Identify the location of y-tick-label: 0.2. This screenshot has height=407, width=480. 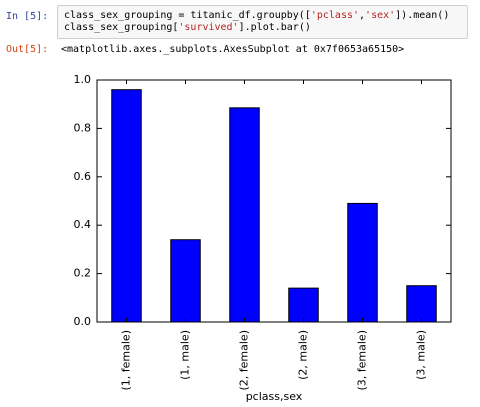
(83, 273).